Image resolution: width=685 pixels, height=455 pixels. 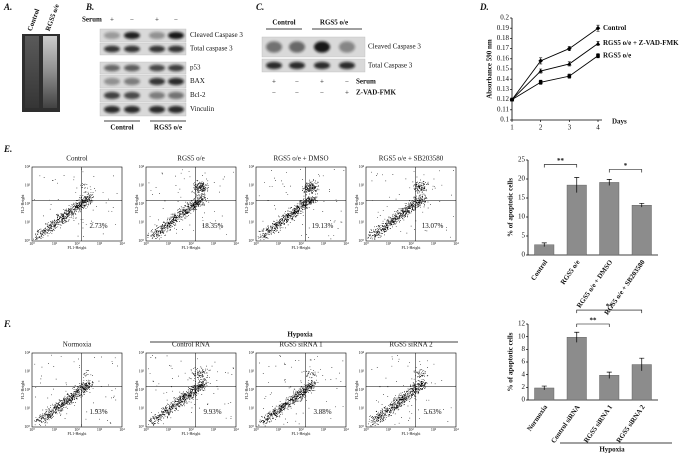 I want to click on condition-label: Hypoxia, so click(x=300, y=335).